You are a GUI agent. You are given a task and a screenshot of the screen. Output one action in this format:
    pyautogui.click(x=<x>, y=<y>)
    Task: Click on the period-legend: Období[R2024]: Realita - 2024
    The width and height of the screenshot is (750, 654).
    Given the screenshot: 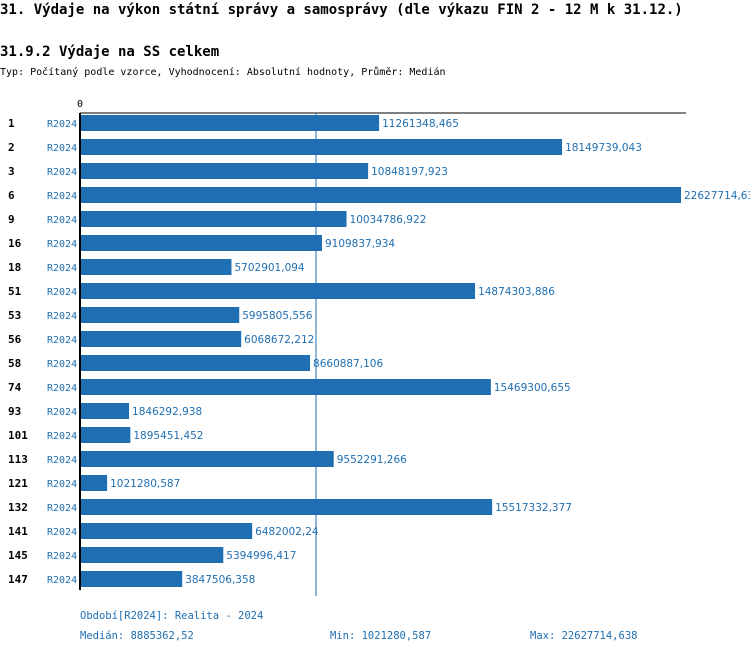 What is the action you would take?
    pyautogui.click(x=172, y=616)
    